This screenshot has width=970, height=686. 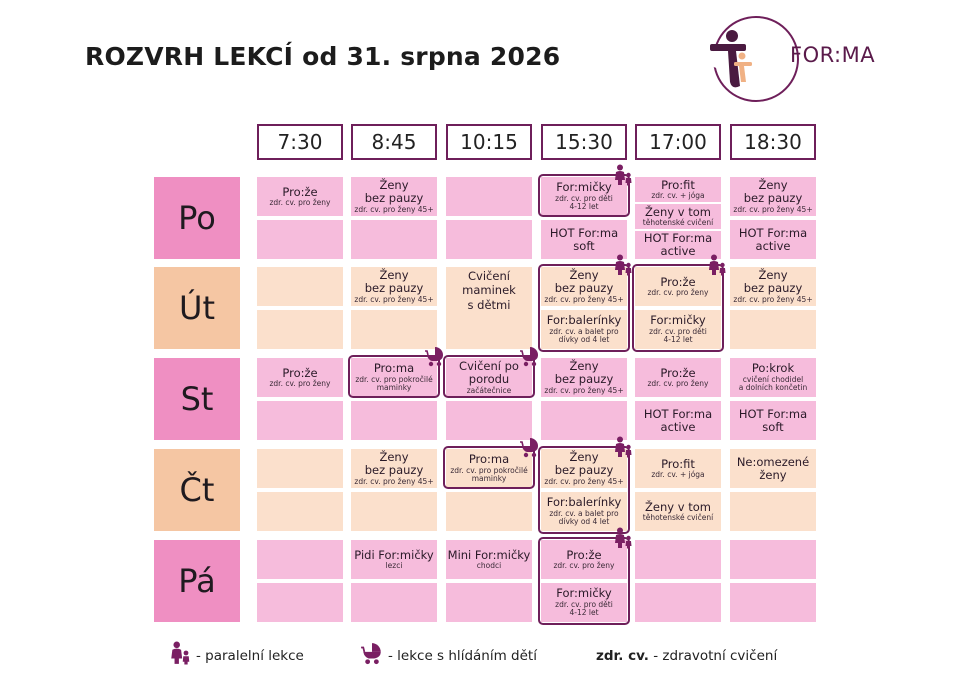 I want to click on lesson-name: HOT For:ma soft, so click(x=773, y=420).